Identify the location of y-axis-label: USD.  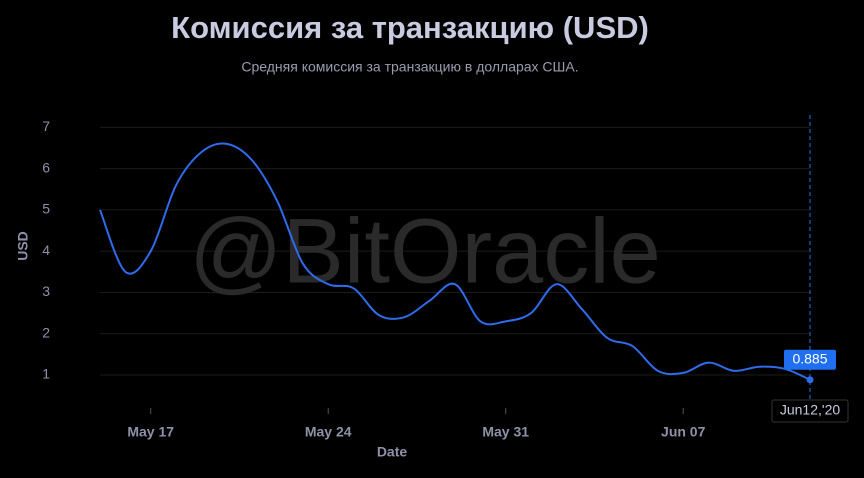
(23, 246).